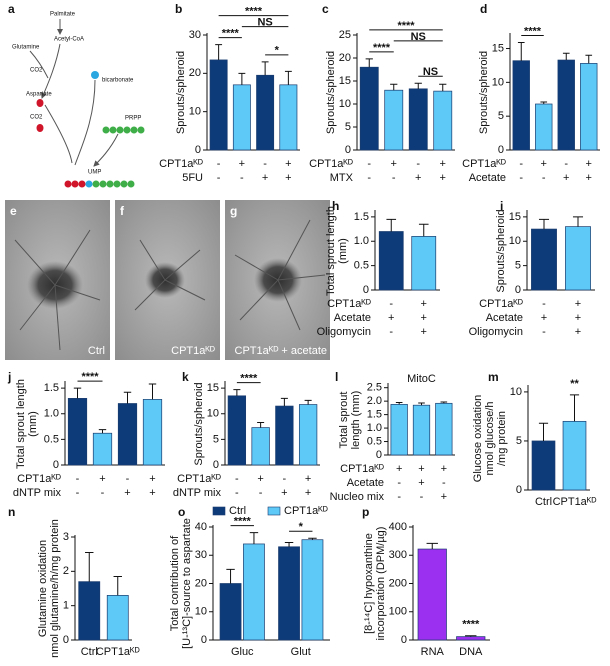  I want to click on y-axis-label: nmol glucose/h, so click(490, 439).